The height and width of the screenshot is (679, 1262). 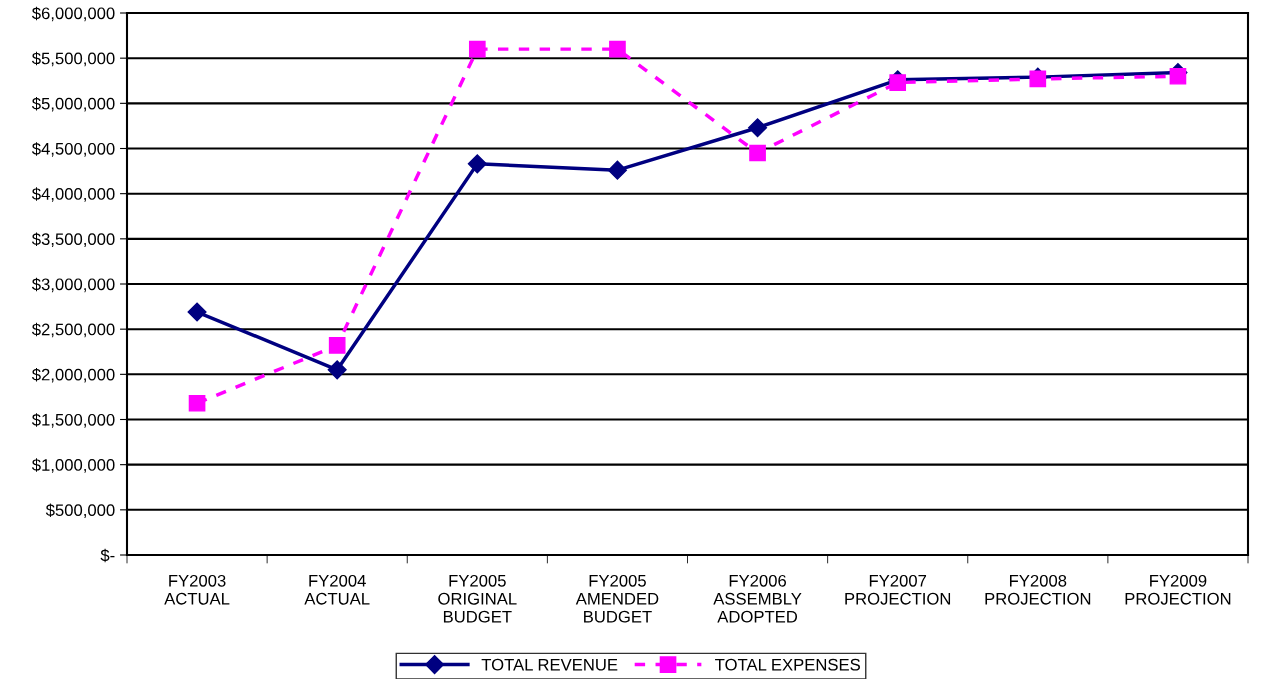 What do you see at coordinates (73, 465) in the screenshot?
I see `y-tick-label: $1,000,000` at bounding box center [73, 465].